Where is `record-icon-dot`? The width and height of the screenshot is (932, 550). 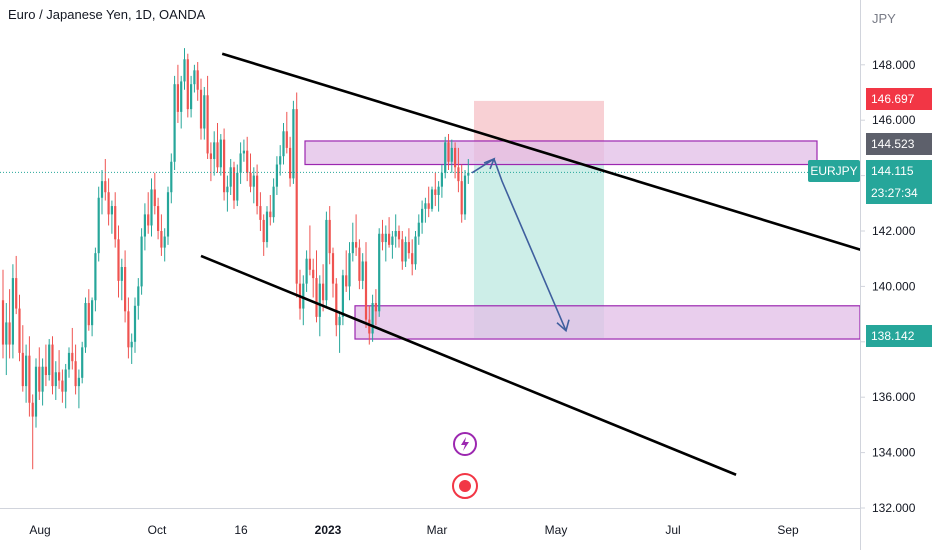 record-icon-dot is located at coordinates (465, 486).